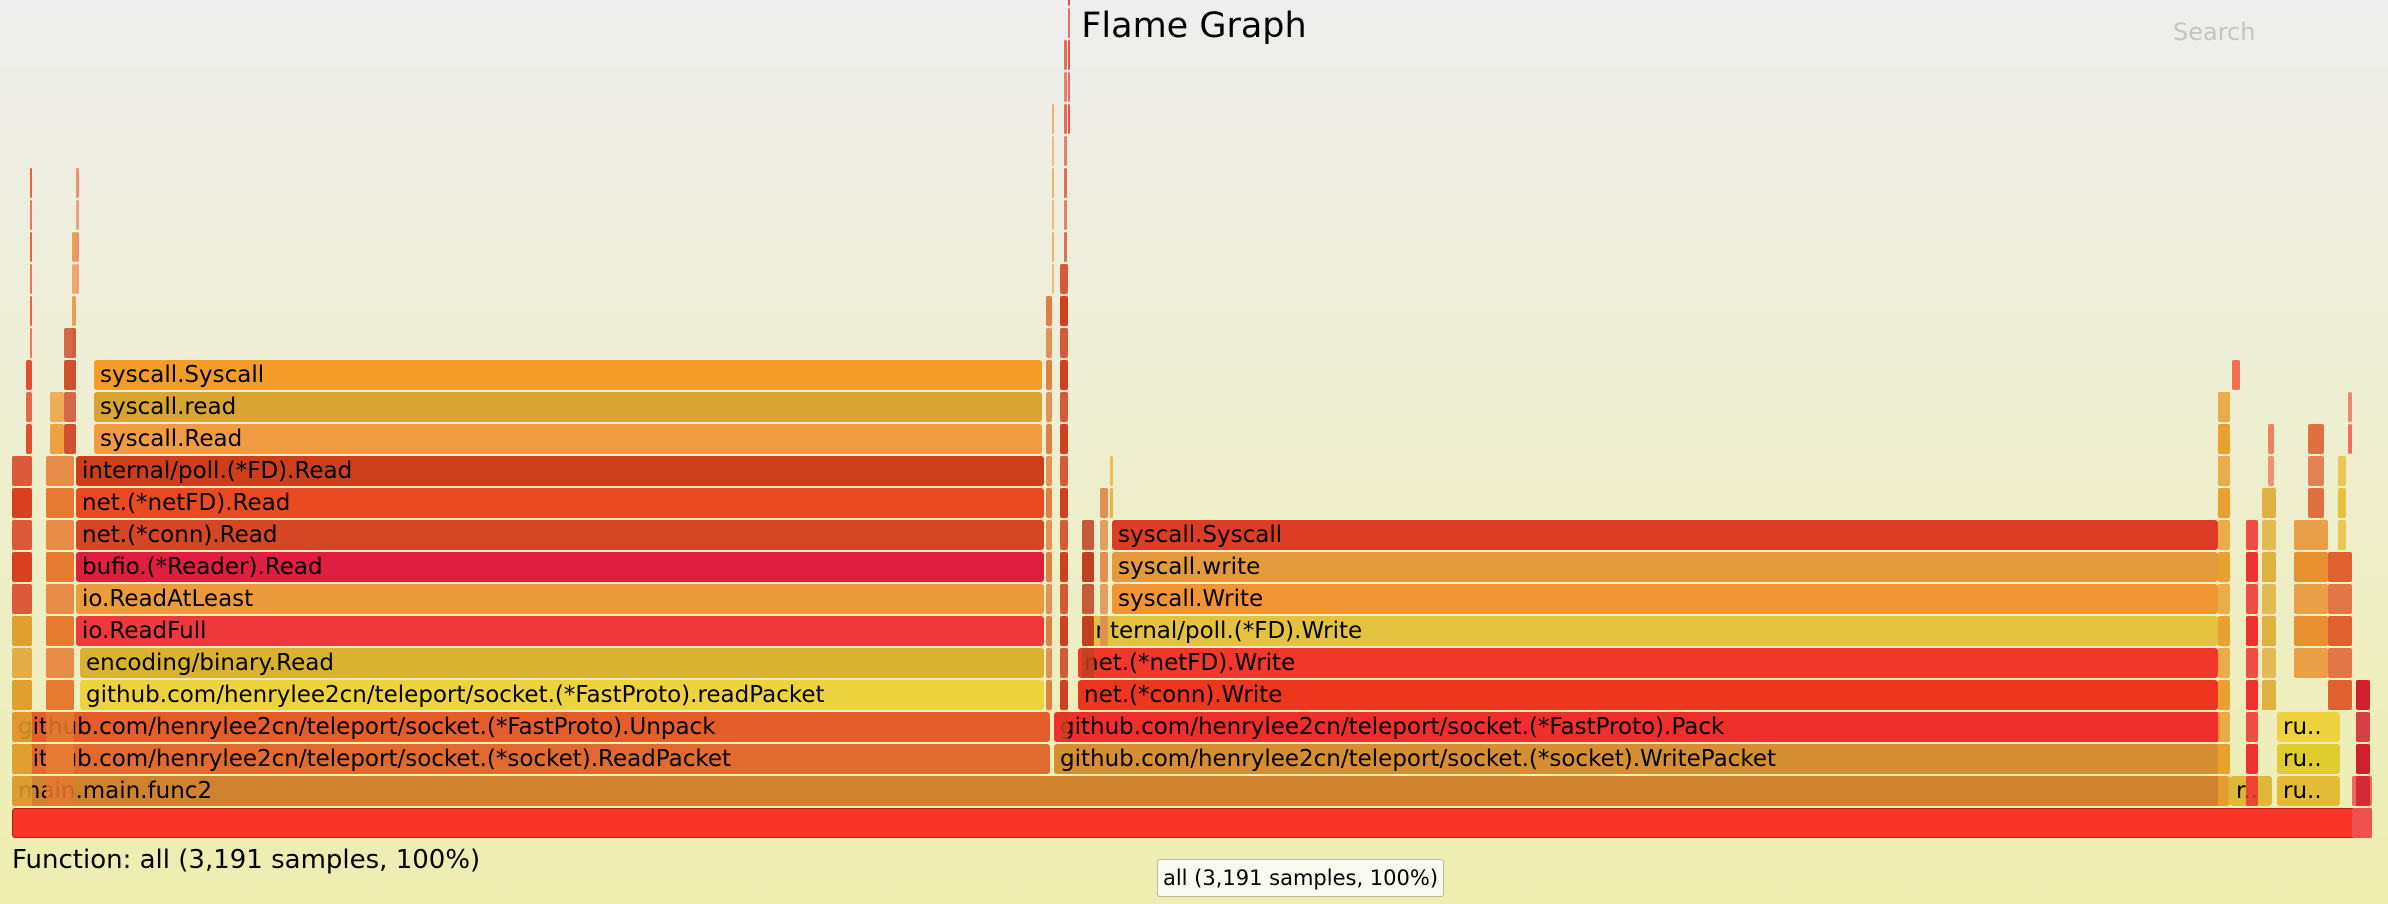 The image size is (2388, 904). I want to click on frame: main.main.func2, so click(1120, 791).